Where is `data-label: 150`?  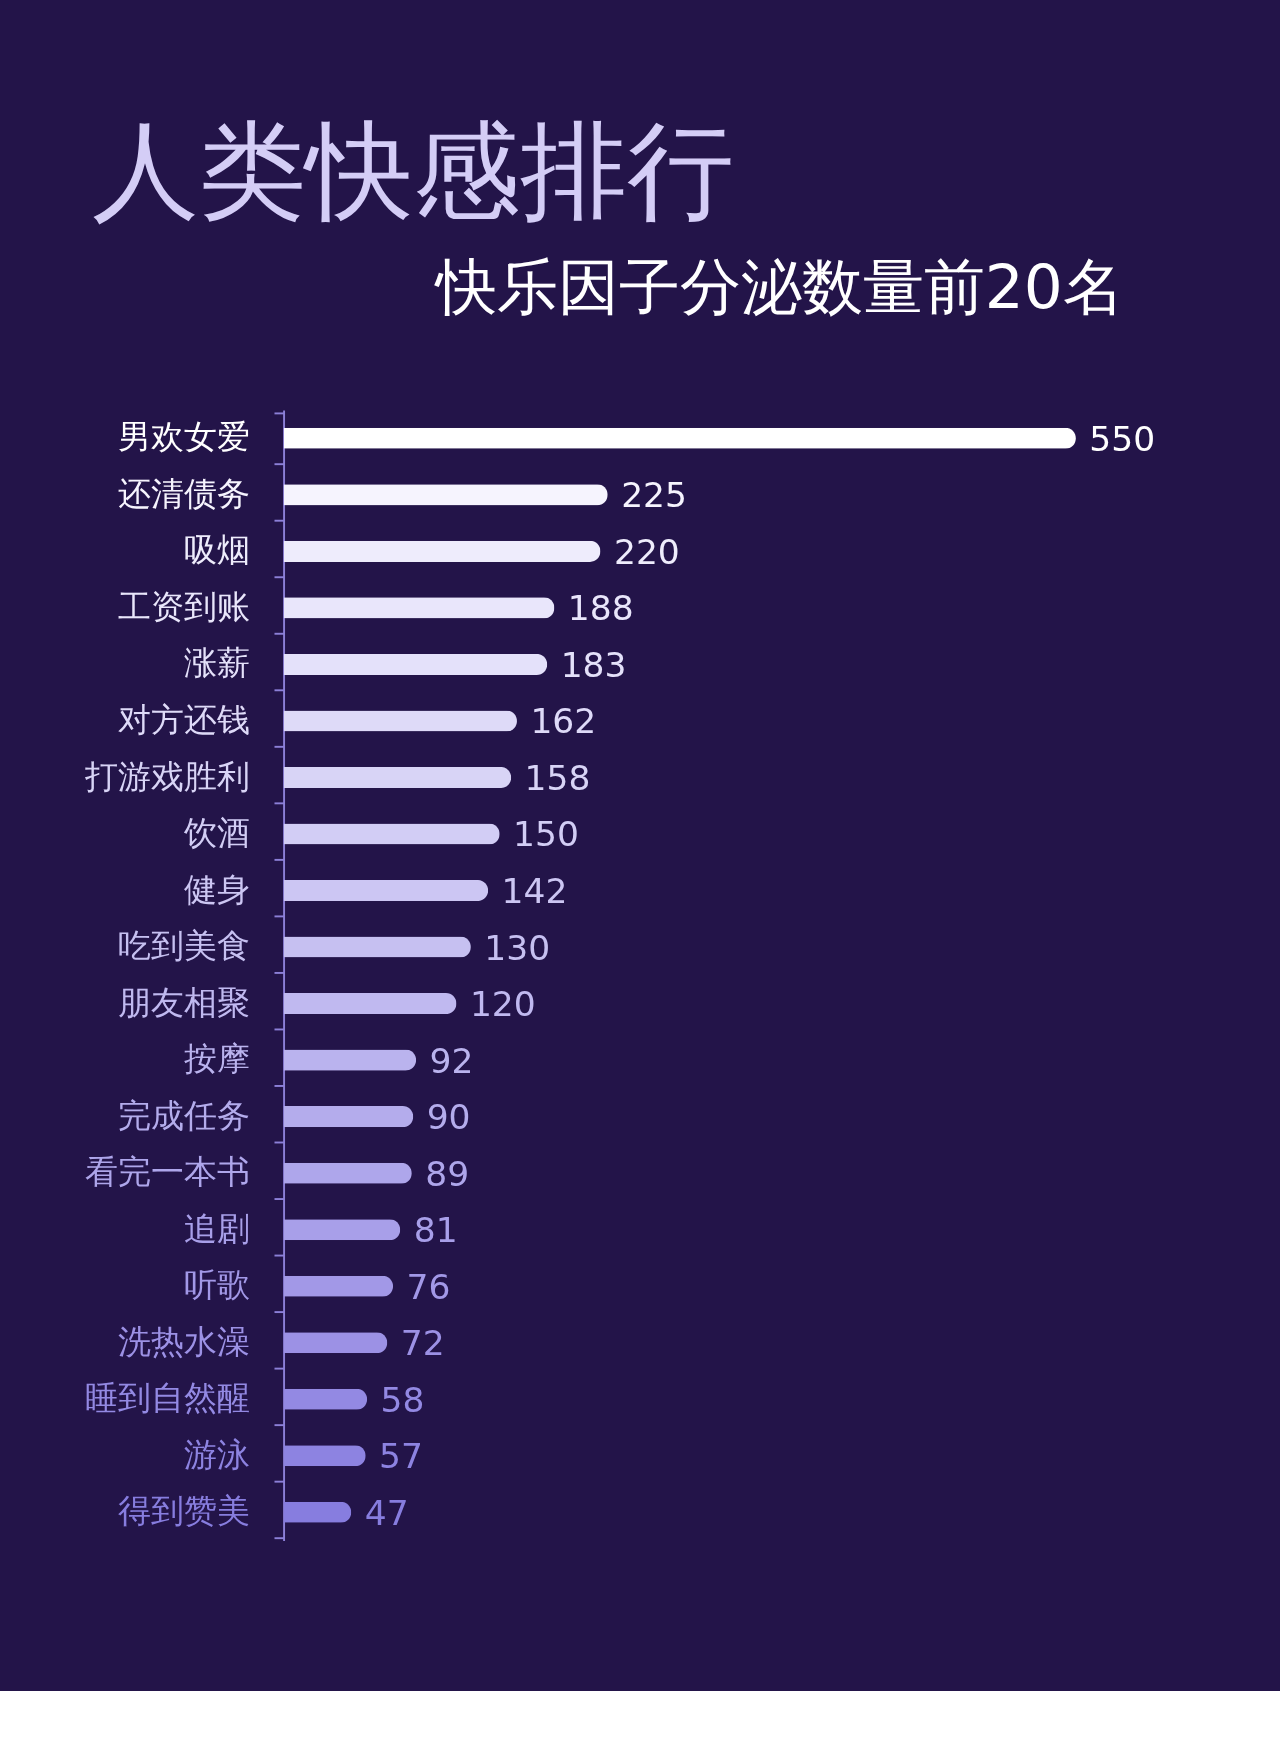 data-label: 150 is located at coordinates (546, 834).